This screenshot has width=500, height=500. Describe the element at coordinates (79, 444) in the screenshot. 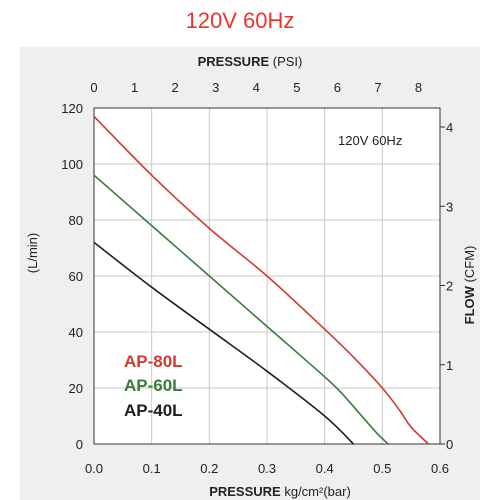

I see `y-left-tick-label: 0` at that location.